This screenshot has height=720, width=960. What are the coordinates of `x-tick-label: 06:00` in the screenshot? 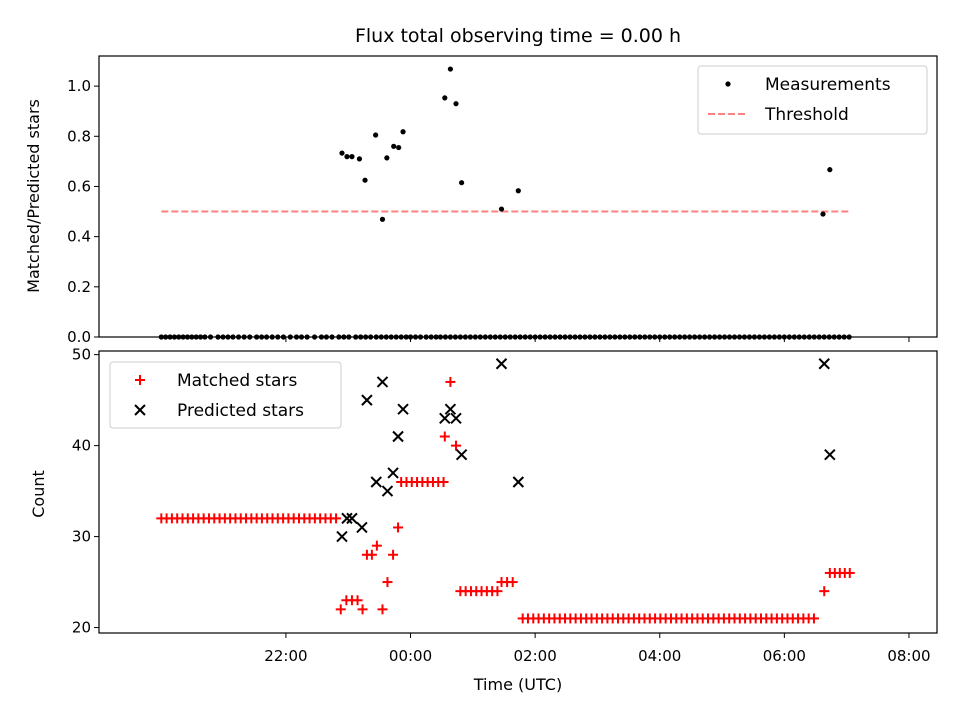 It's located at (784, 656).